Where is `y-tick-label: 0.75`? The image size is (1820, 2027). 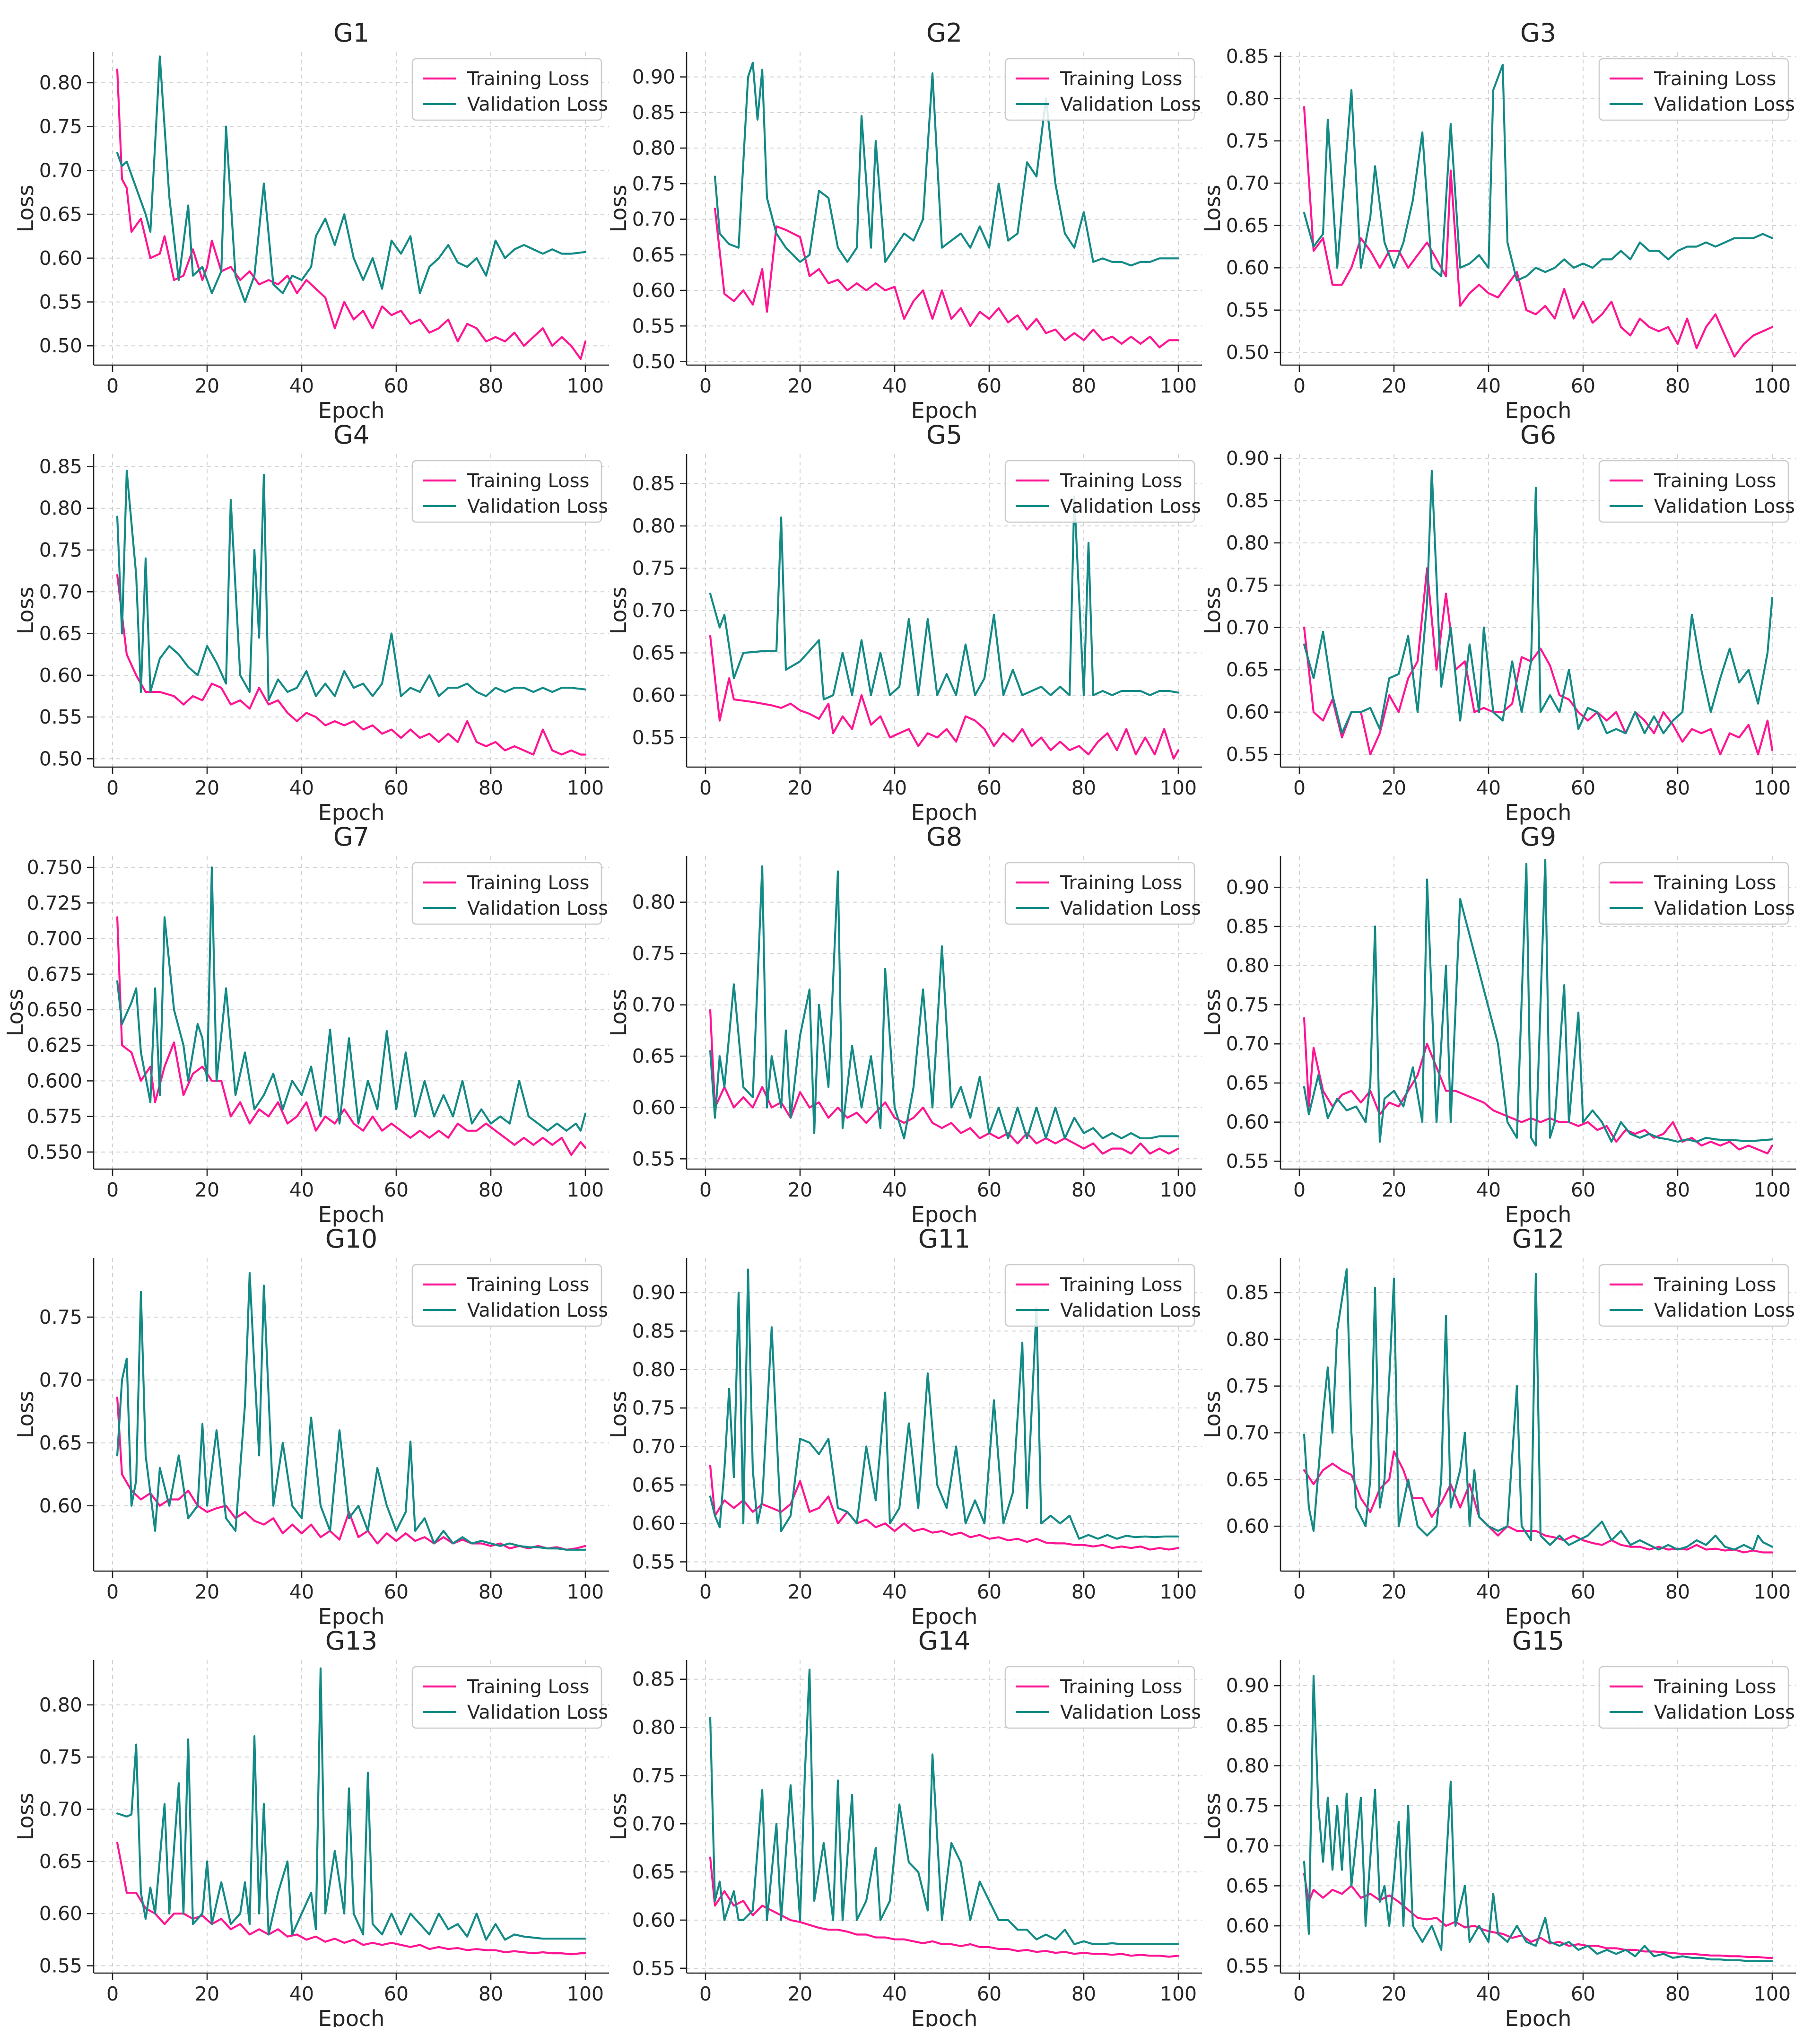 y-tick-label: 0.75 is located at coordinates (653, 183).